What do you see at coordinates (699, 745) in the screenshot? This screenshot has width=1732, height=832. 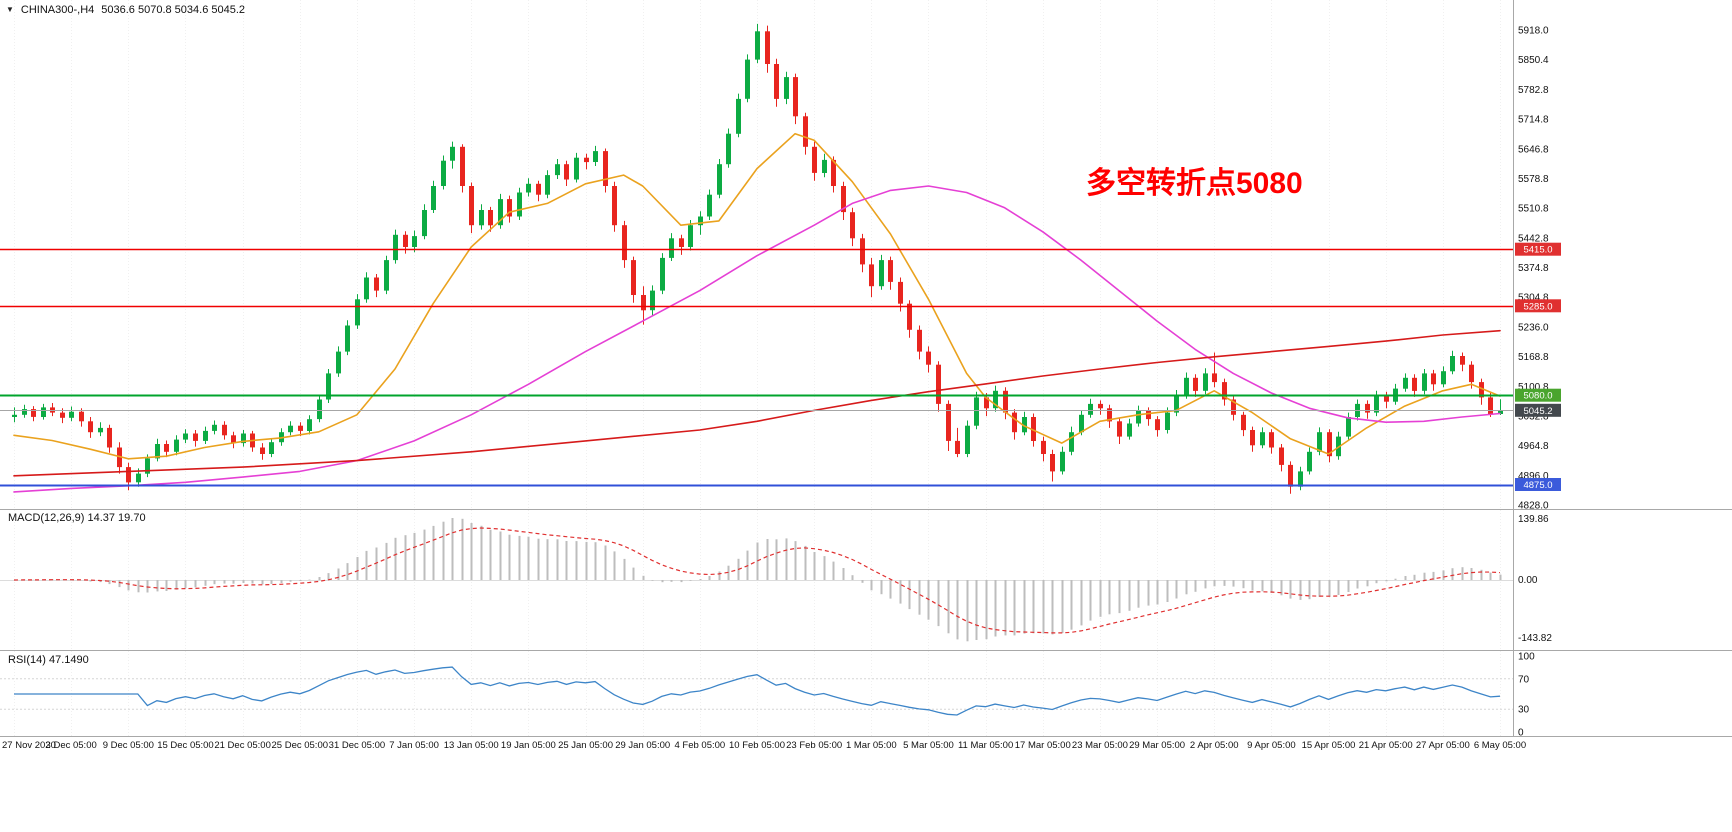 I see `svg-text: 4 Feb 05:00` at bounding box center [699, 745].